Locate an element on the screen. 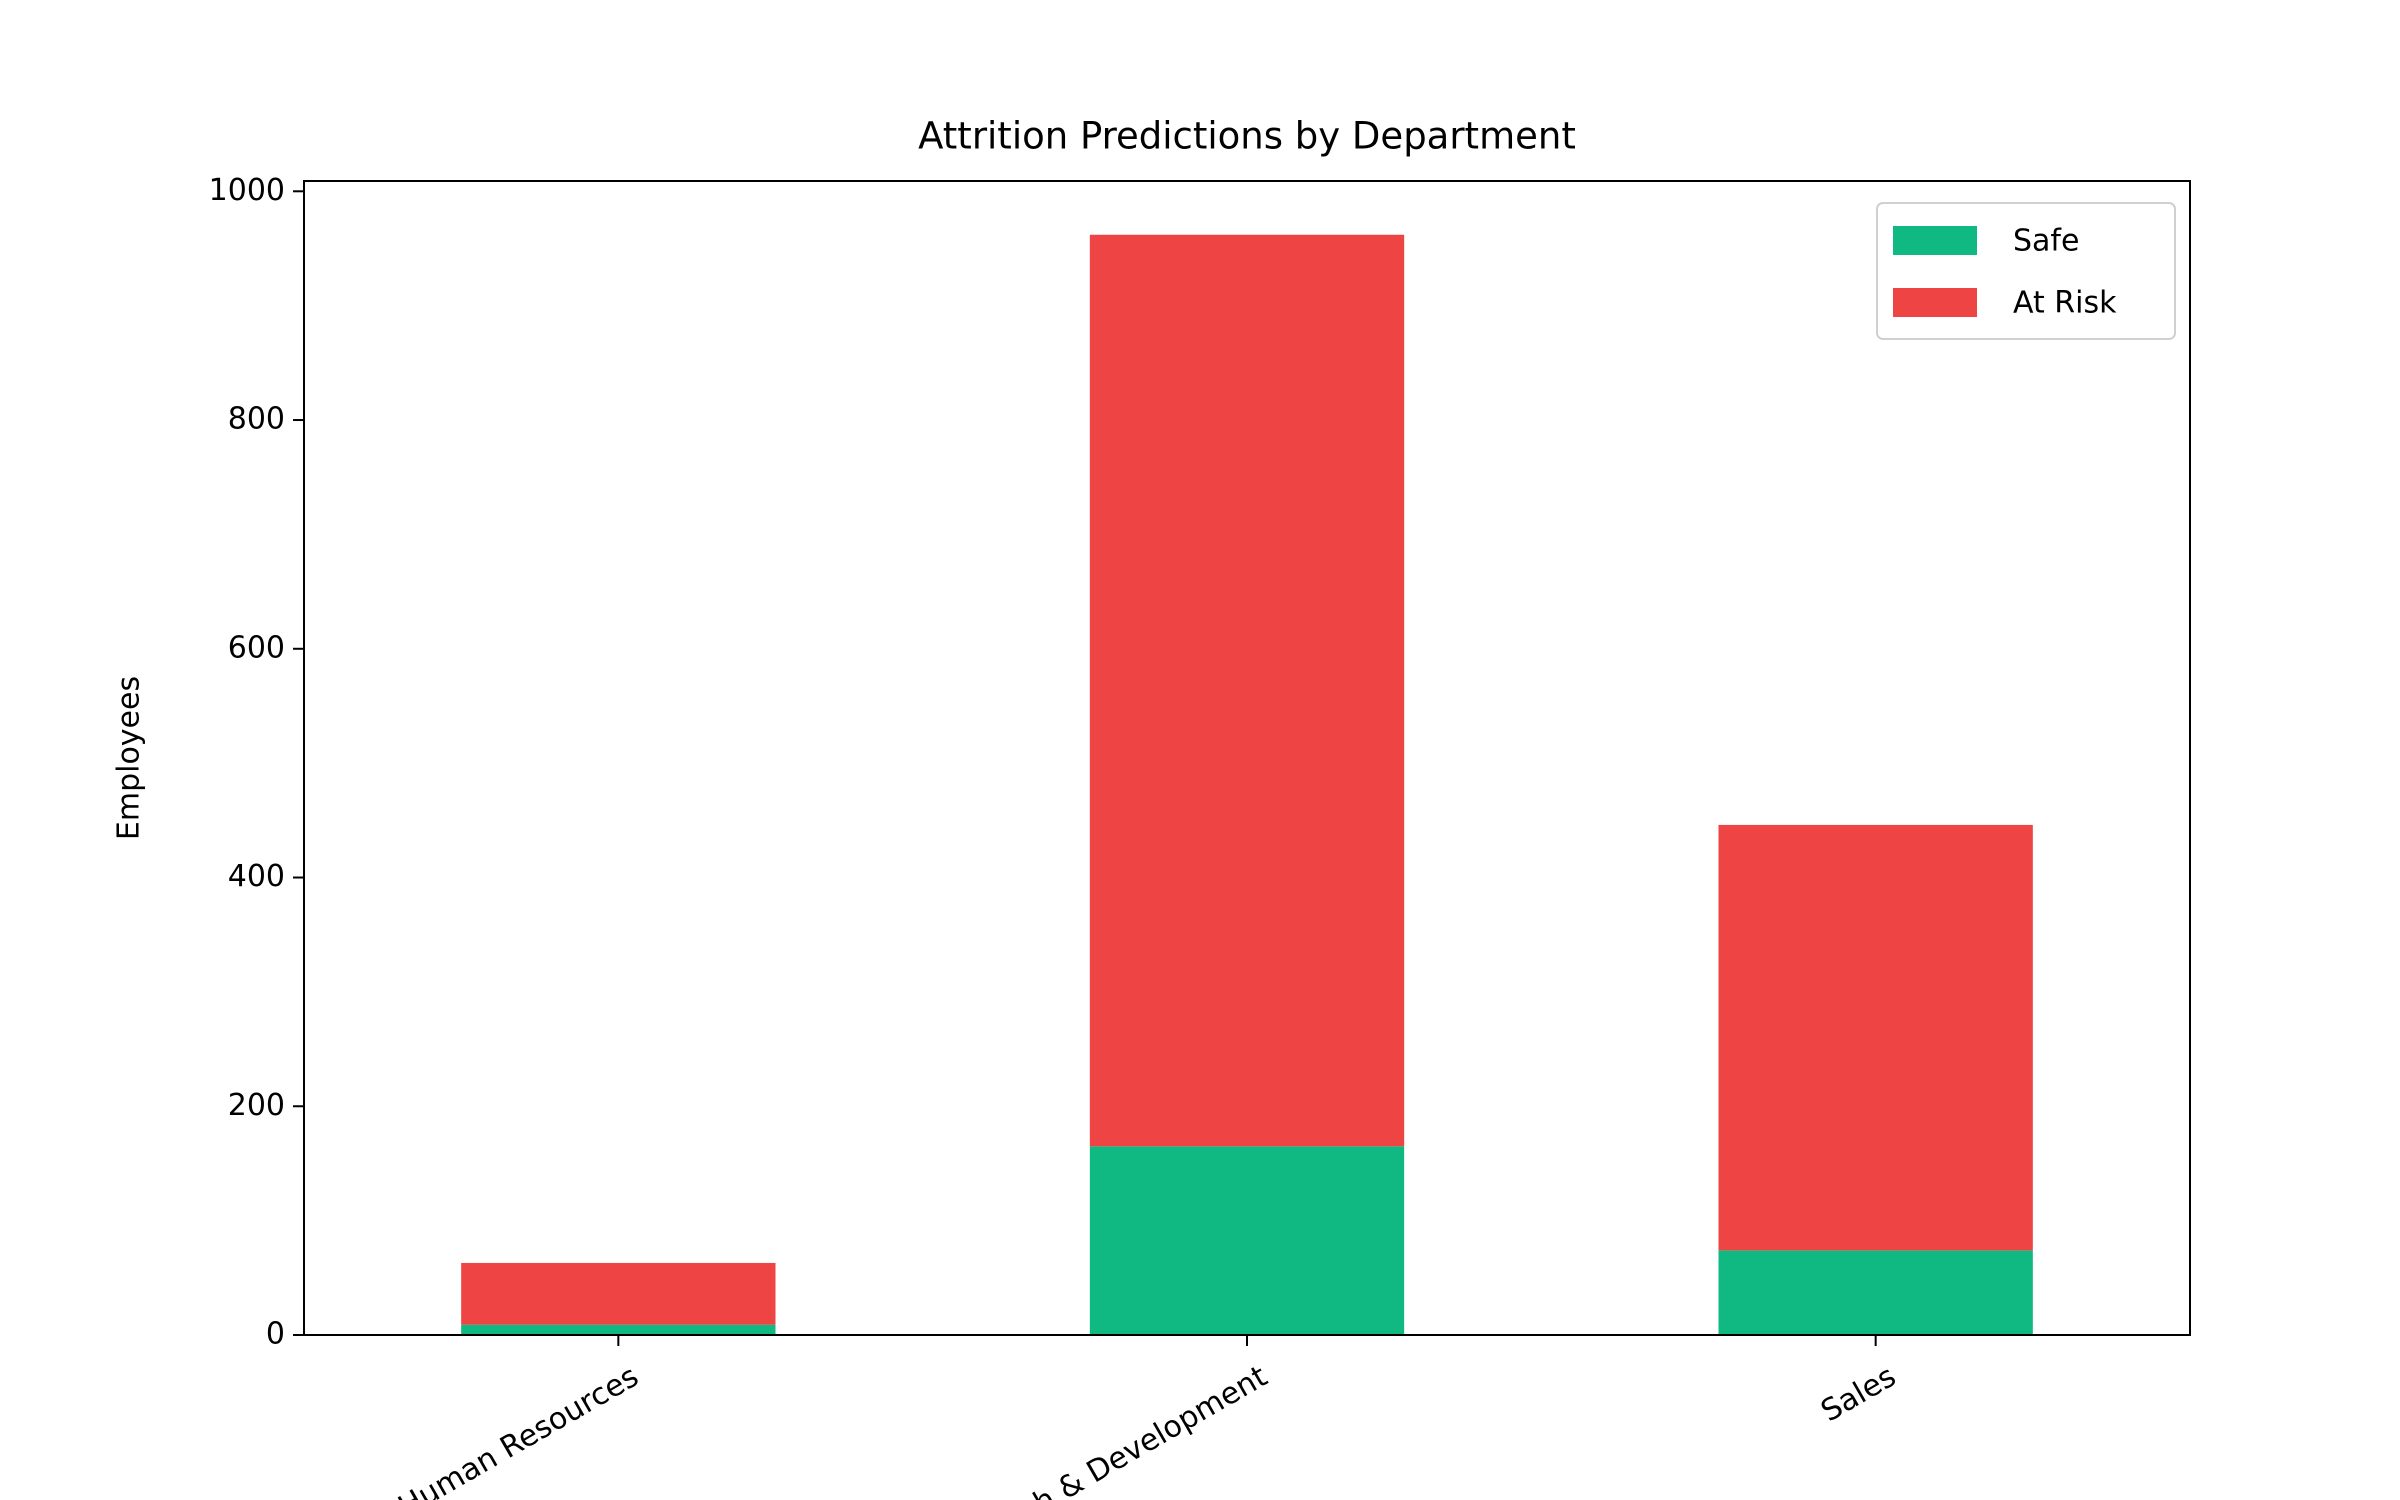  chart-title: Attrition Predictions by Department is located at coordinates (1247, 136).